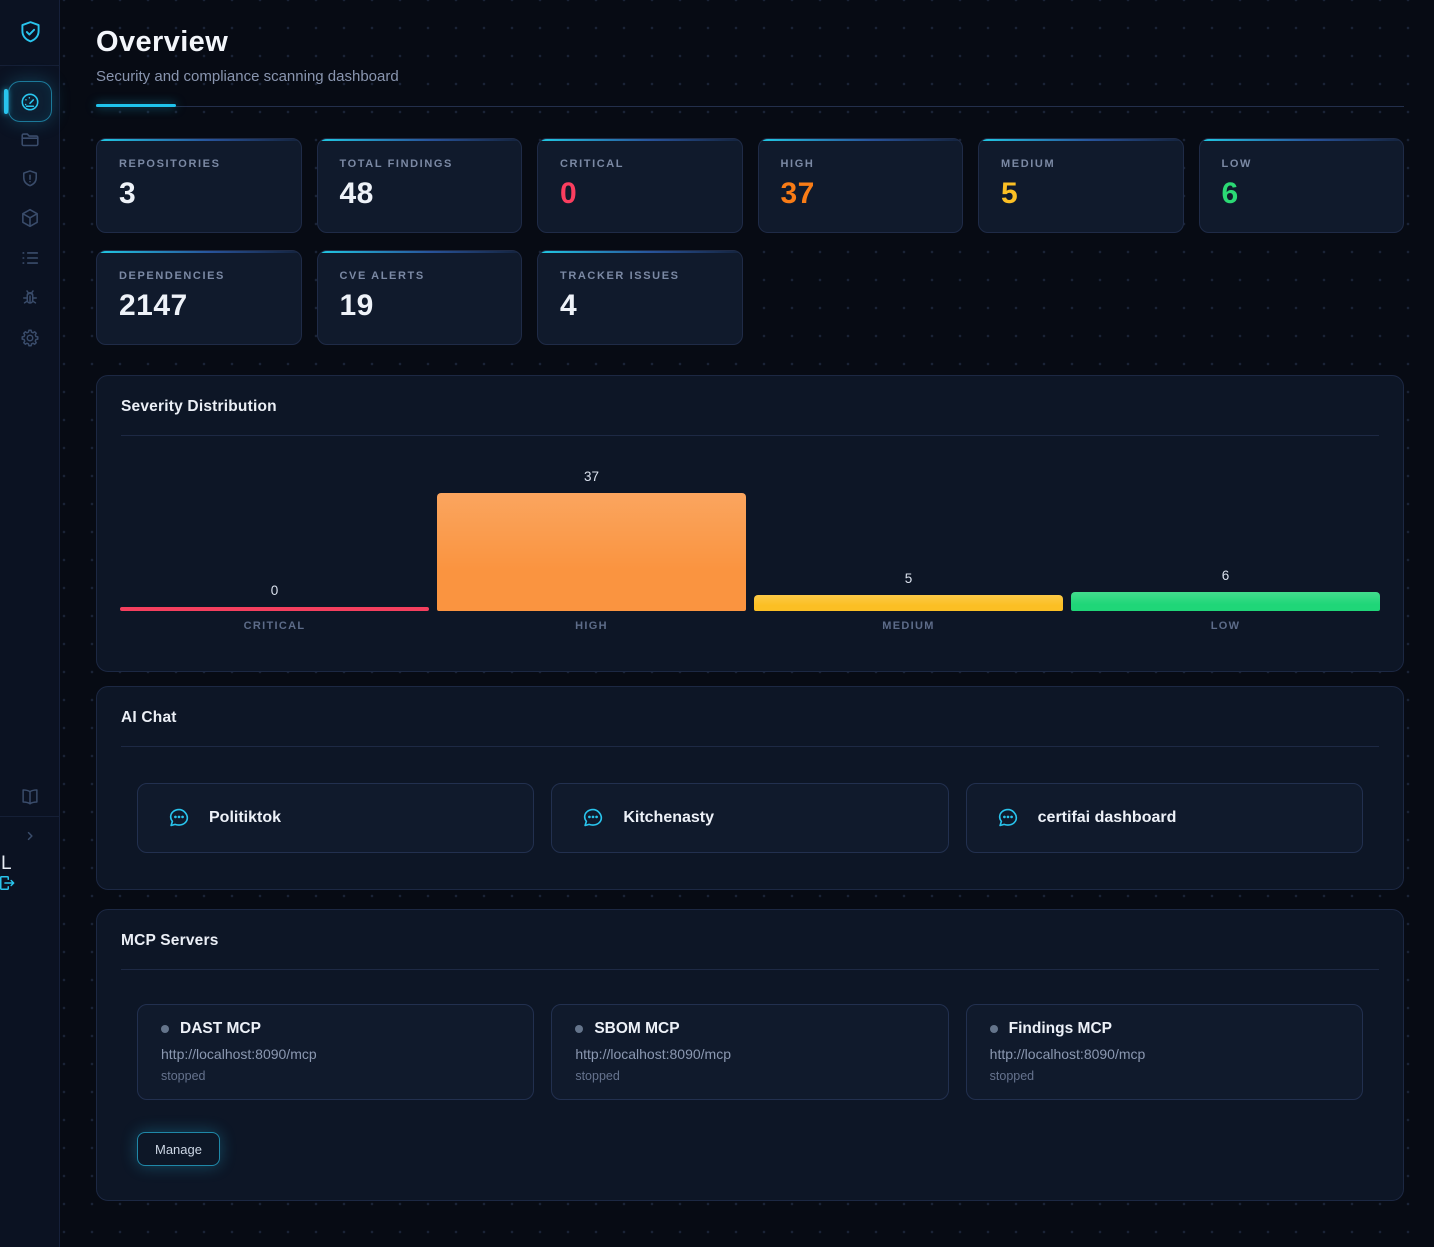 This screenshot has height=1247, width=1434. I want to click on panel-title: AI Chat, so click(149, 717).